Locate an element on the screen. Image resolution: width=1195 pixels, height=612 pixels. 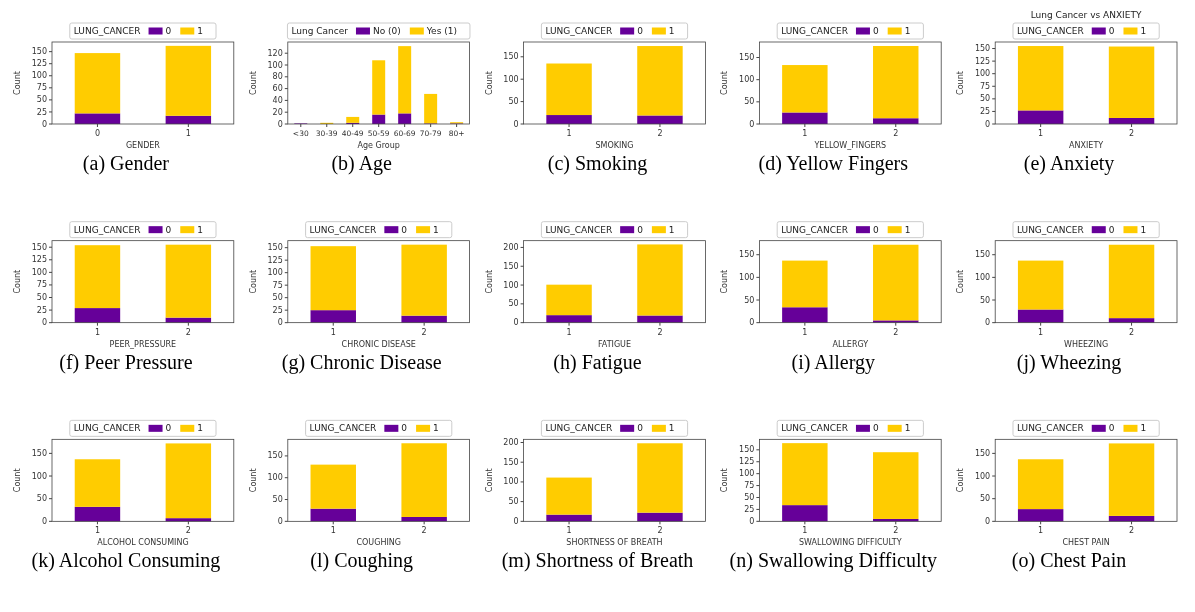
text: (l) Coughing is located at coordinates (362, 561).